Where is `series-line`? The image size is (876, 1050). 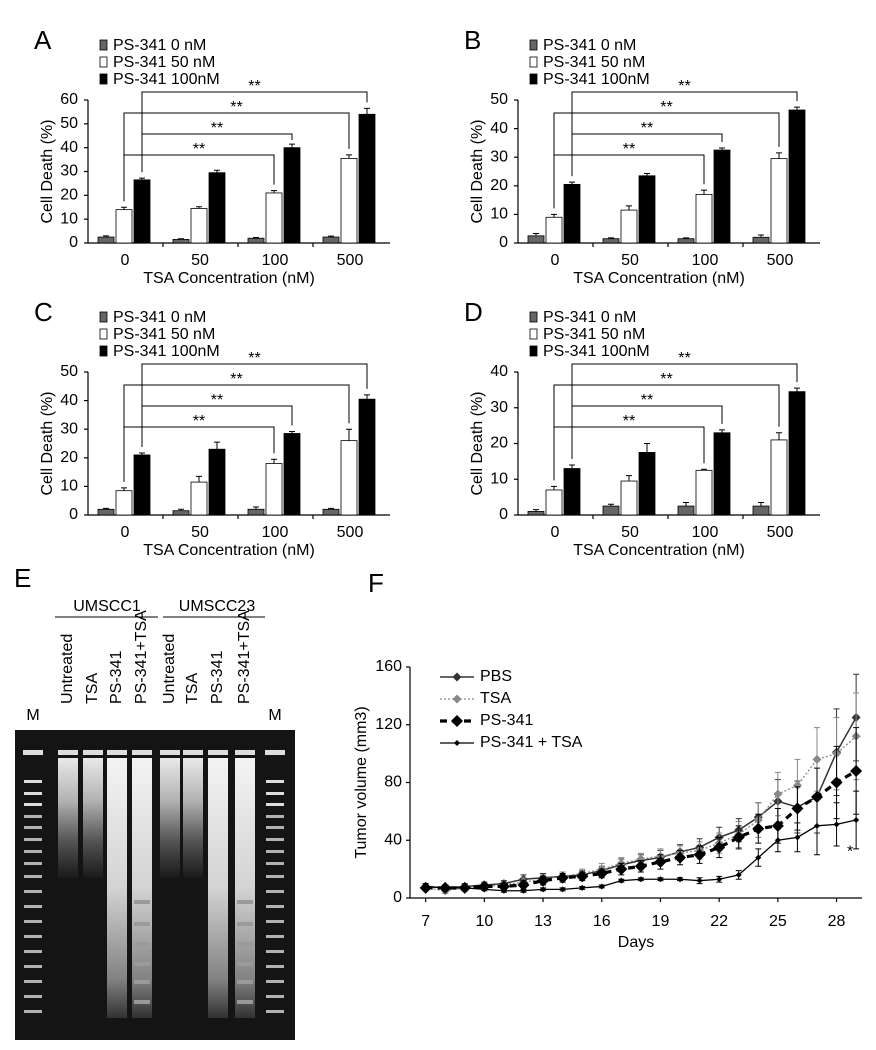 series-line is located at coordinates (641, 813).